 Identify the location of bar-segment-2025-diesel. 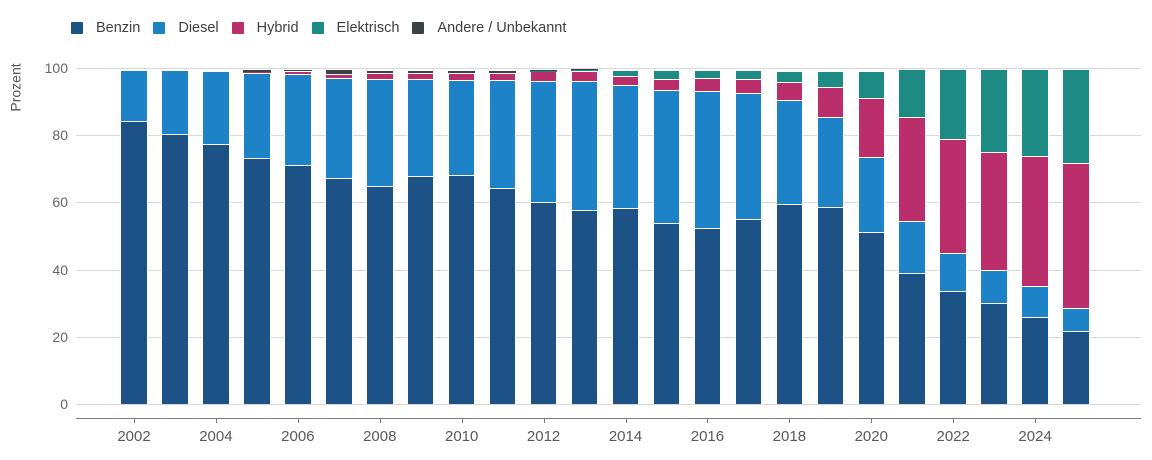
(1076, 319).